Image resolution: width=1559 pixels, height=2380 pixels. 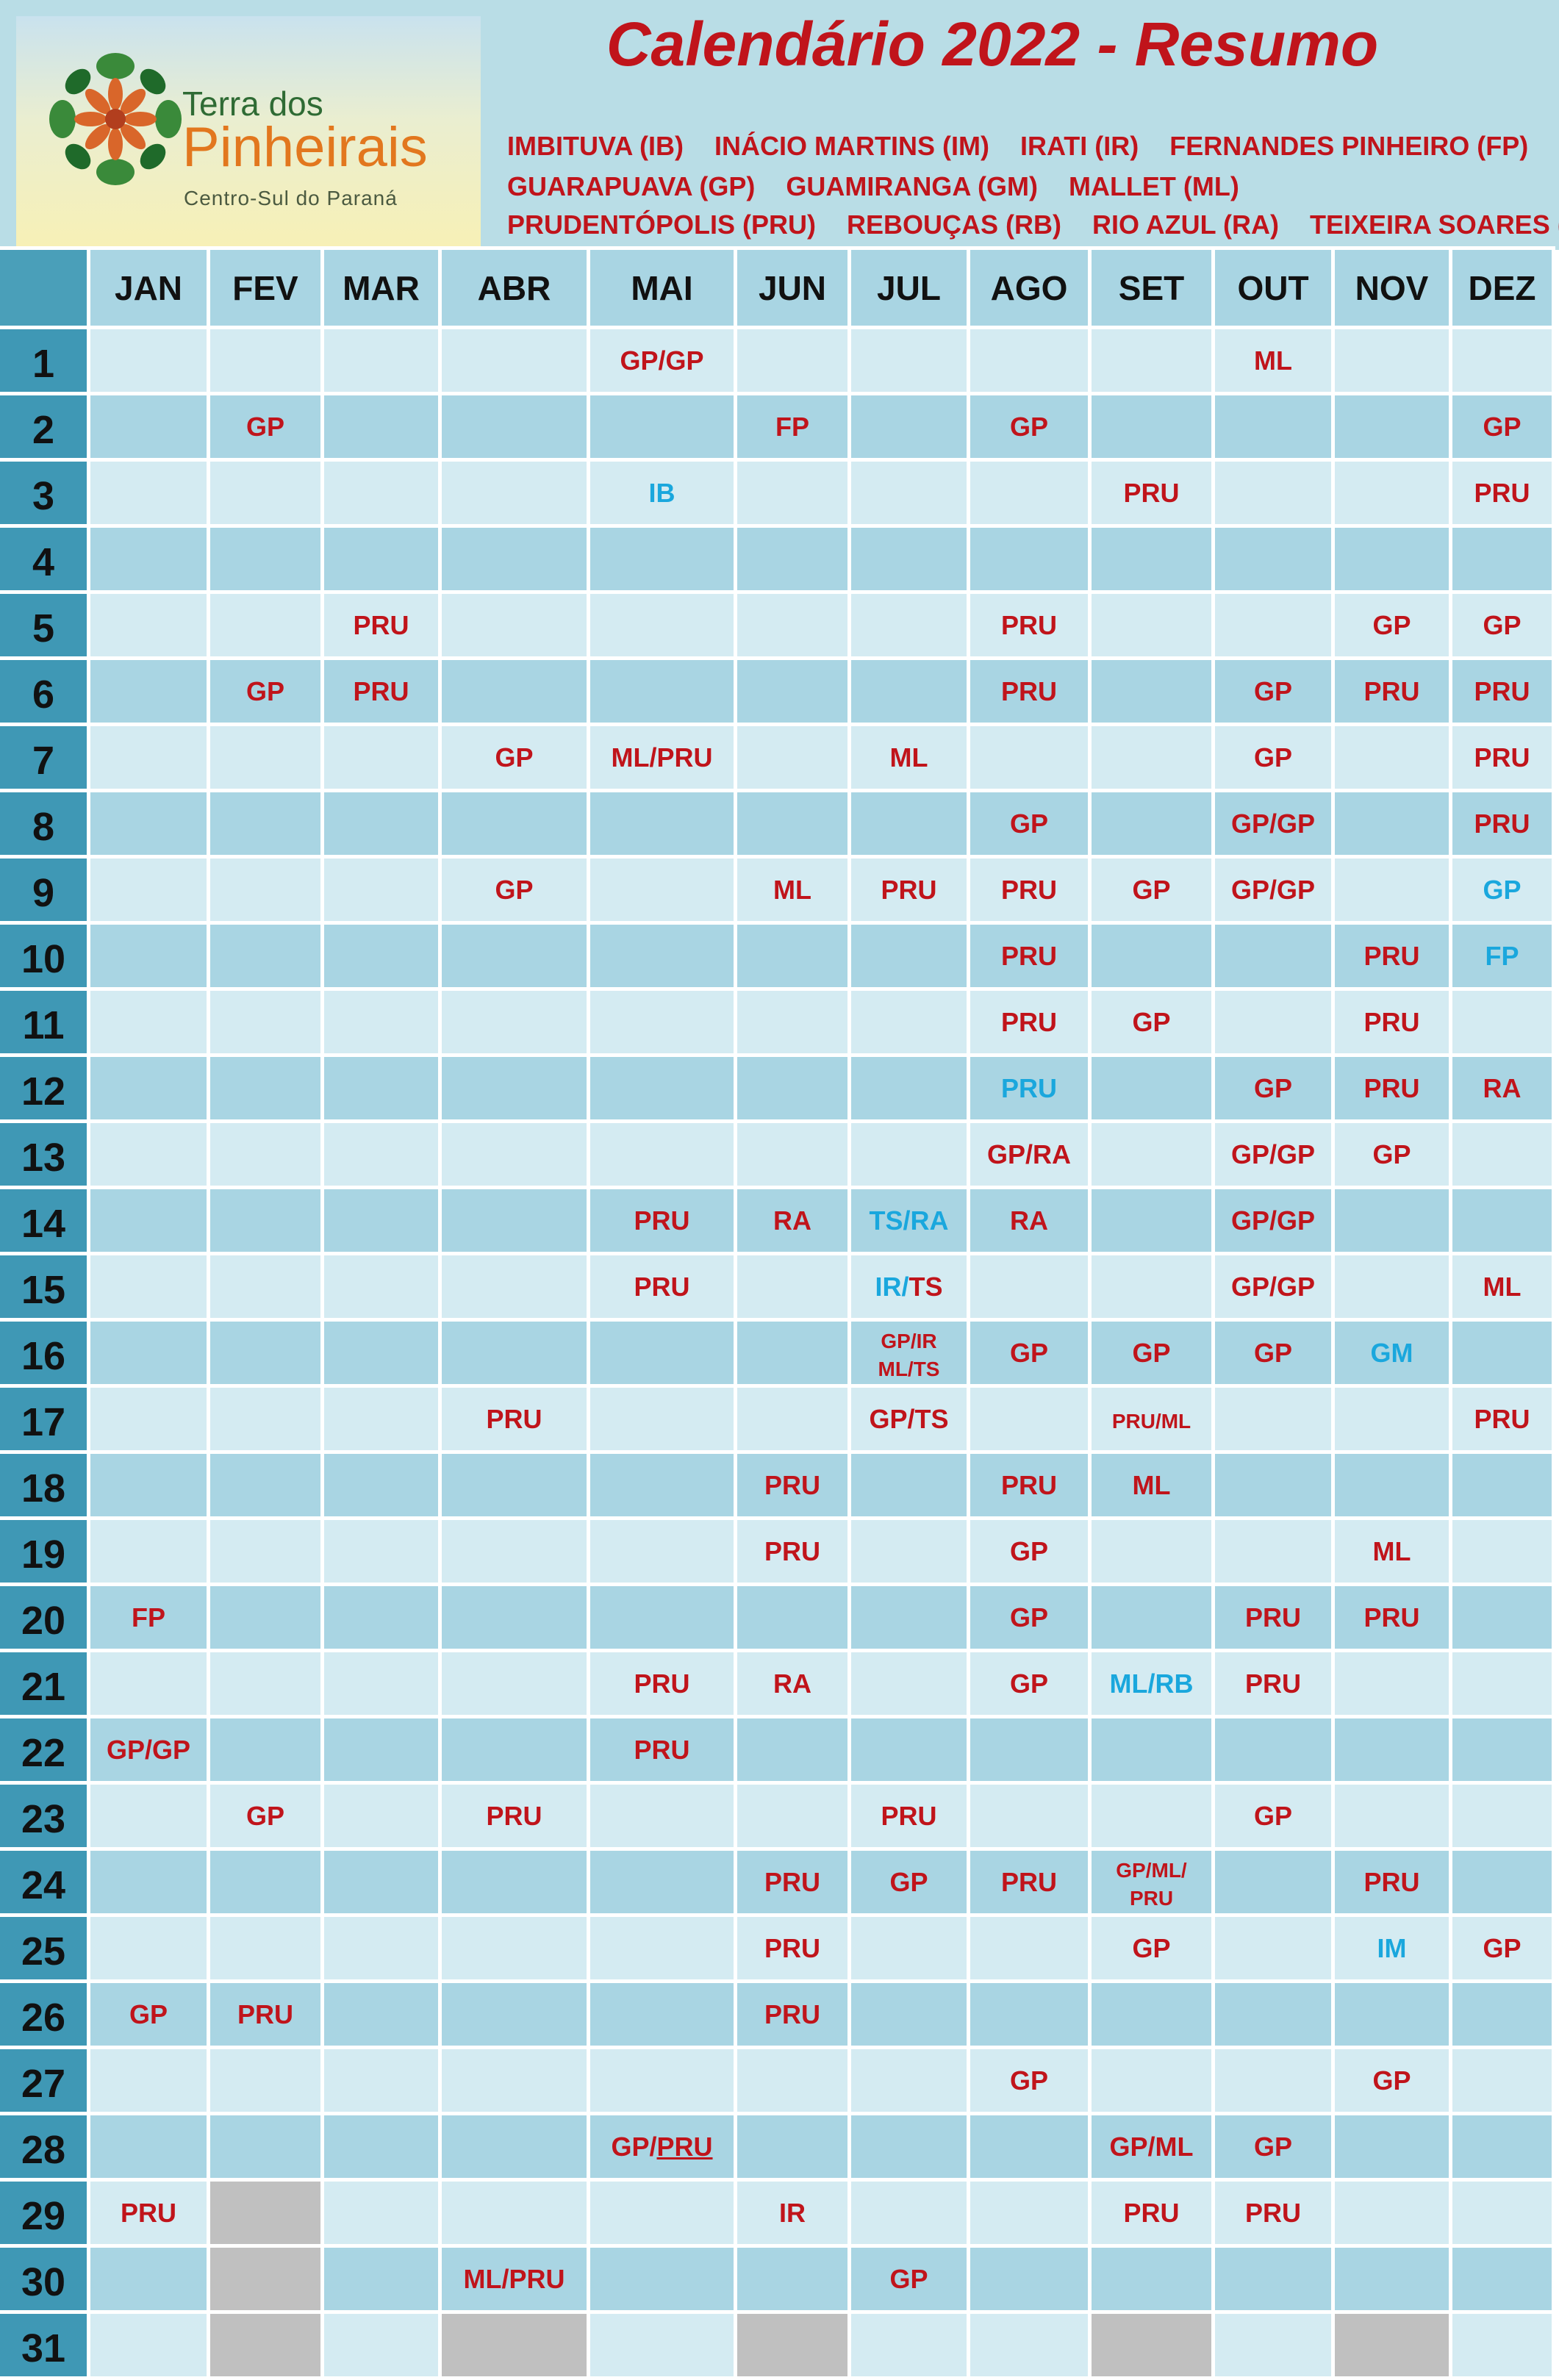 What do you see at coordinates (514, 2279) in the screenshot?
I see `event-cell: ML/PRU` at bounding box center [514, 2279].